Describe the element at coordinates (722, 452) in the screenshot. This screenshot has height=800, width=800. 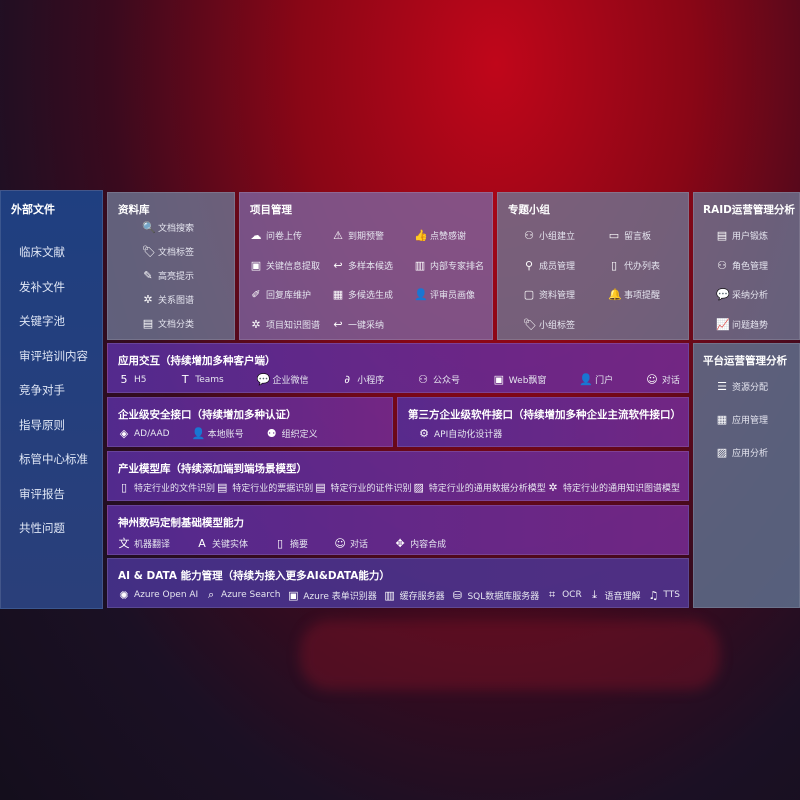
I see `chart-icon: ▨` at that location.